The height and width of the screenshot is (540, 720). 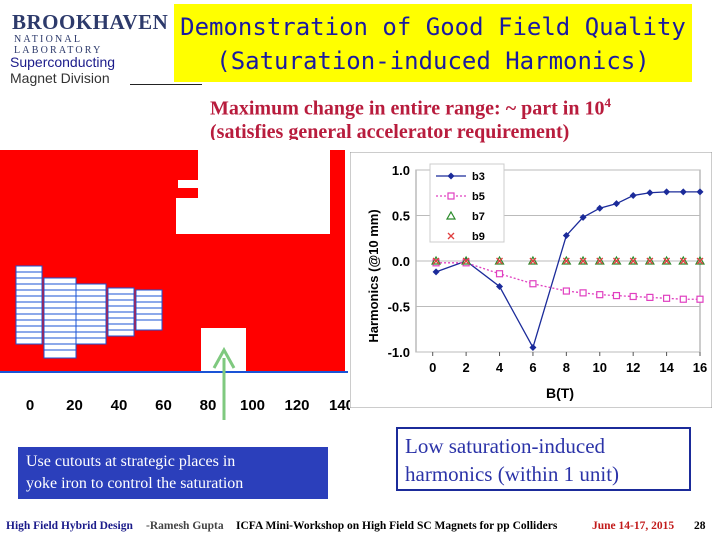 I want to click on legend-label-b9: b9, so click(x=478, y=237).